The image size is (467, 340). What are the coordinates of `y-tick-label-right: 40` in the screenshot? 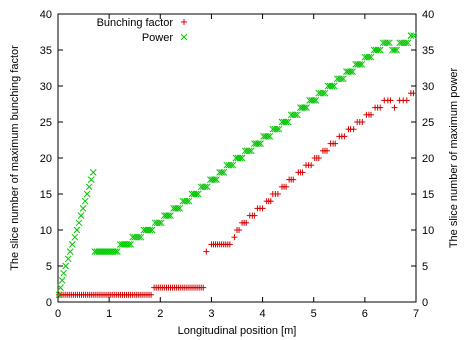 It's located at (428, 15).